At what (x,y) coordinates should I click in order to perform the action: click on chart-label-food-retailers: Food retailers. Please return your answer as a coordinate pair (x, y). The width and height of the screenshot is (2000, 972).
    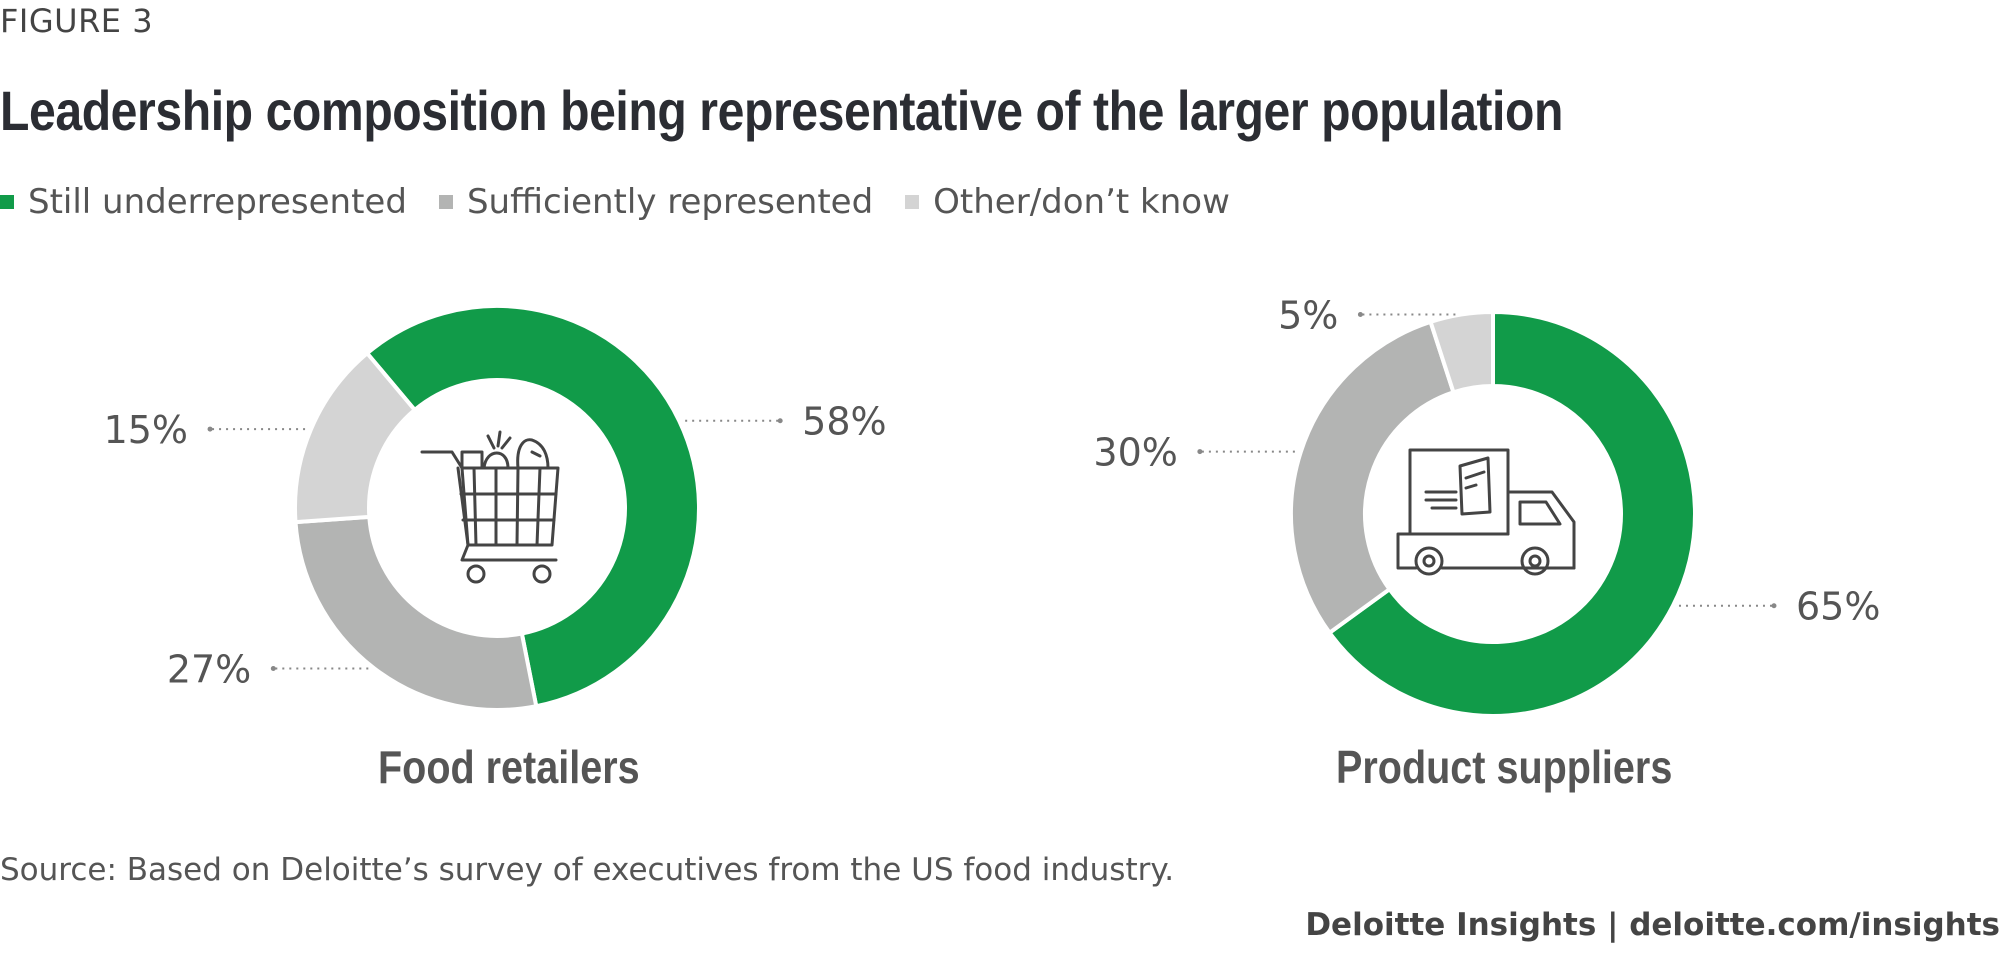
    Looking at the image, I should click on (509, 767).